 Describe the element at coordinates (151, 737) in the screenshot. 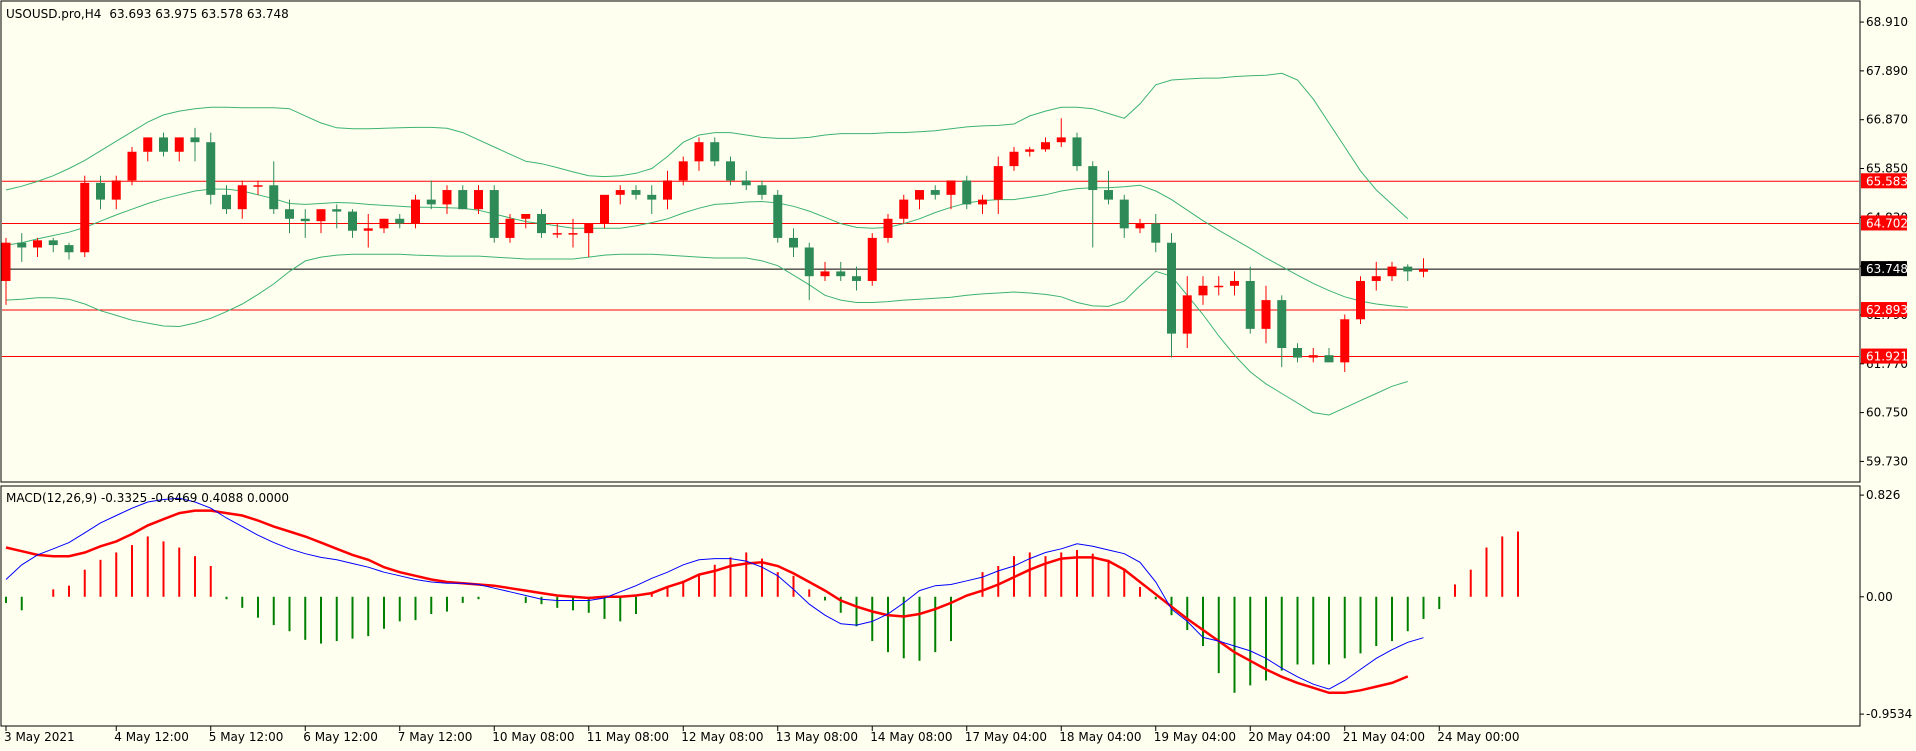

I see `time-axis-label: 4 May 12:00` at that location.